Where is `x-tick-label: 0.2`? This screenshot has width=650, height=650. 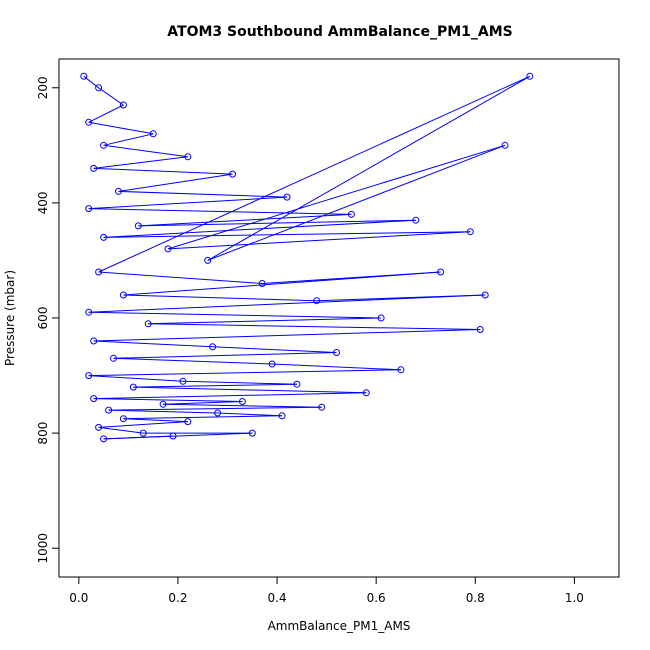
x-tick-label: 0.2 is located at coordinates (177, 598).